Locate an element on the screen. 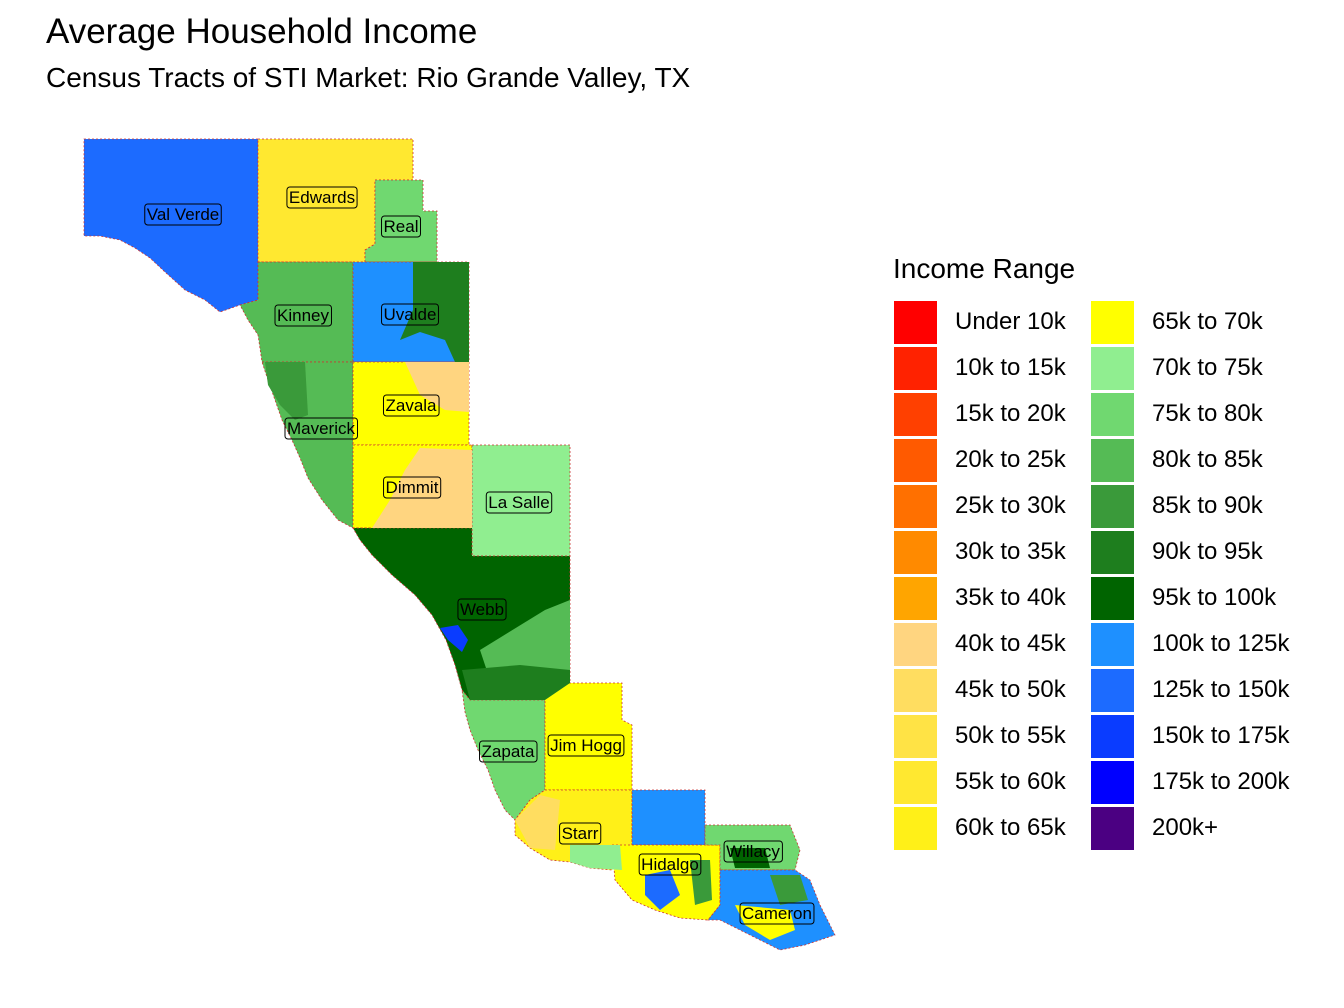  county-brooks is located at coordinates (668, 817).